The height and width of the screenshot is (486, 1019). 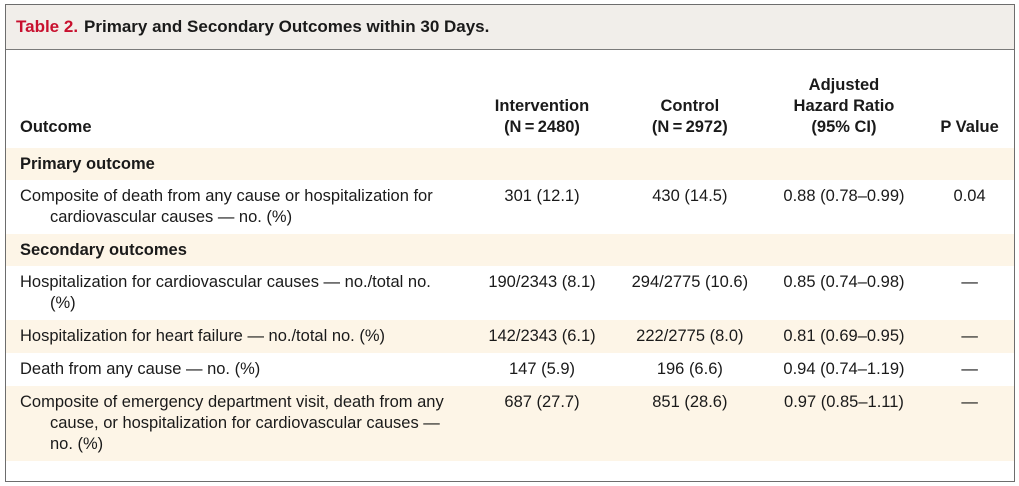 I want to click on hazard-ratio-cell: 0.97 (0.85–1.11), so click(x=844, y=402).